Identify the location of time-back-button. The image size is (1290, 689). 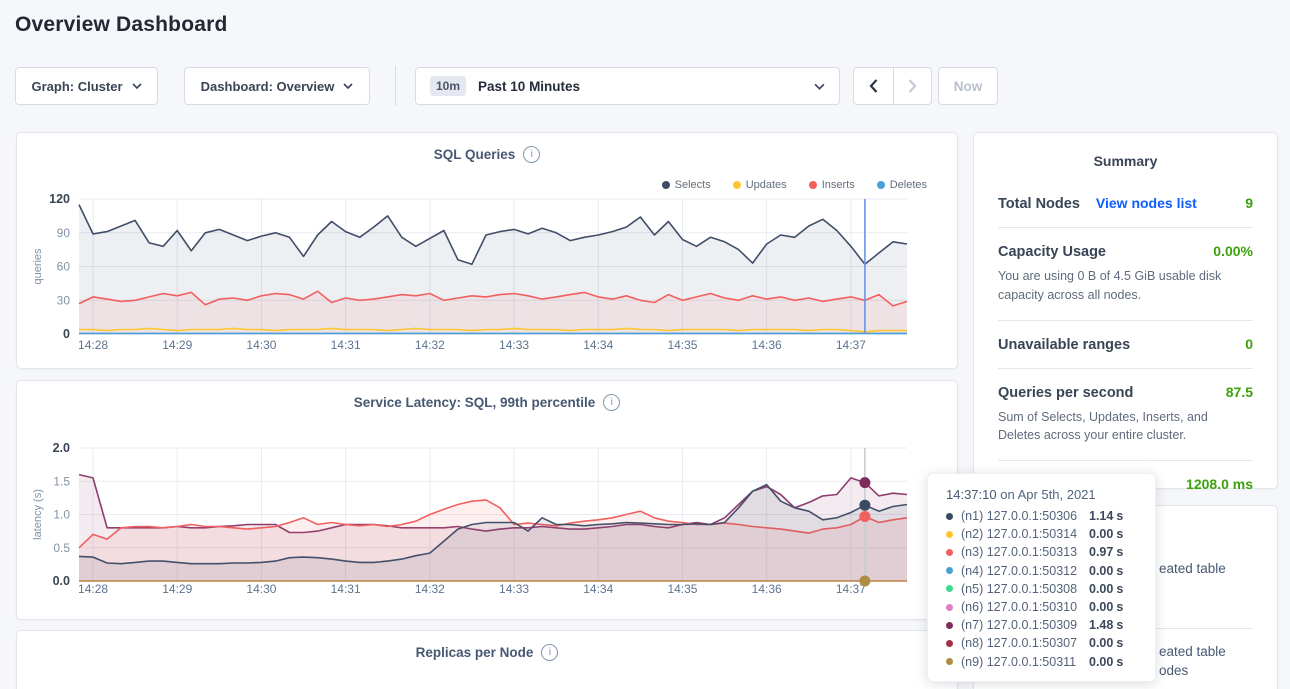
(873, 86).